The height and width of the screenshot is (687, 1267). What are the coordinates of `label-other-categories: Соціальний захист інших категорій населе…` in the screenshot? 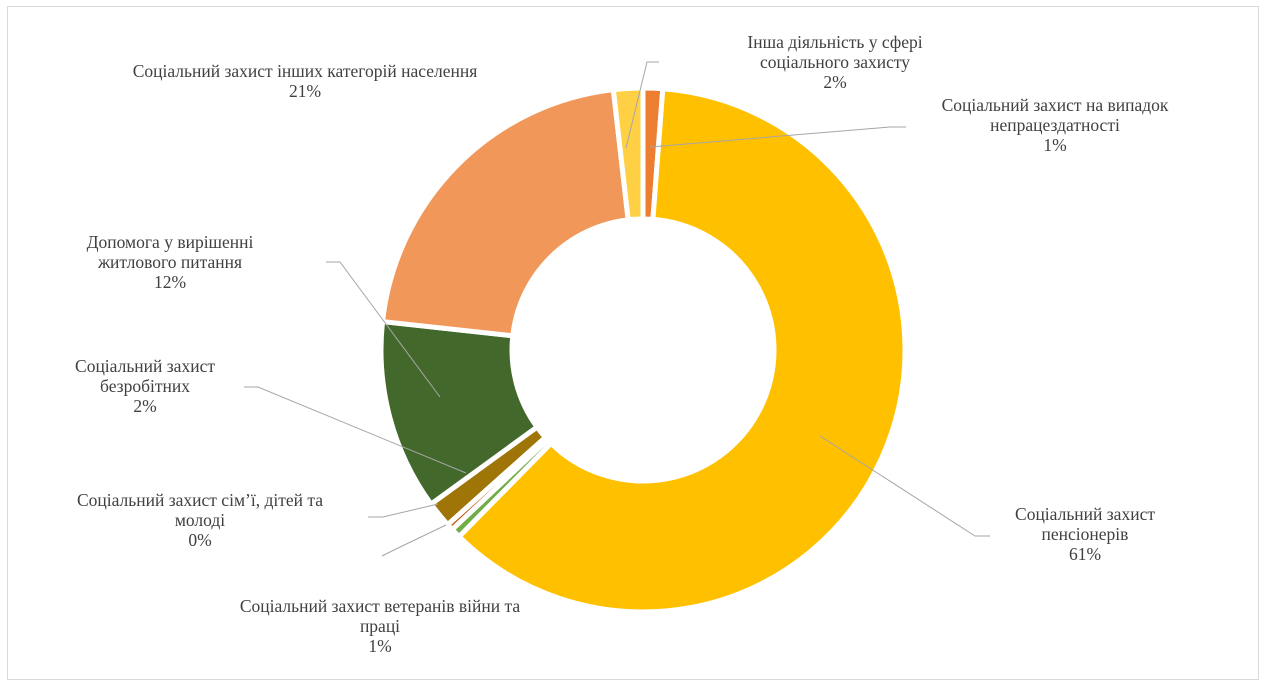 It's located at (305, 81).